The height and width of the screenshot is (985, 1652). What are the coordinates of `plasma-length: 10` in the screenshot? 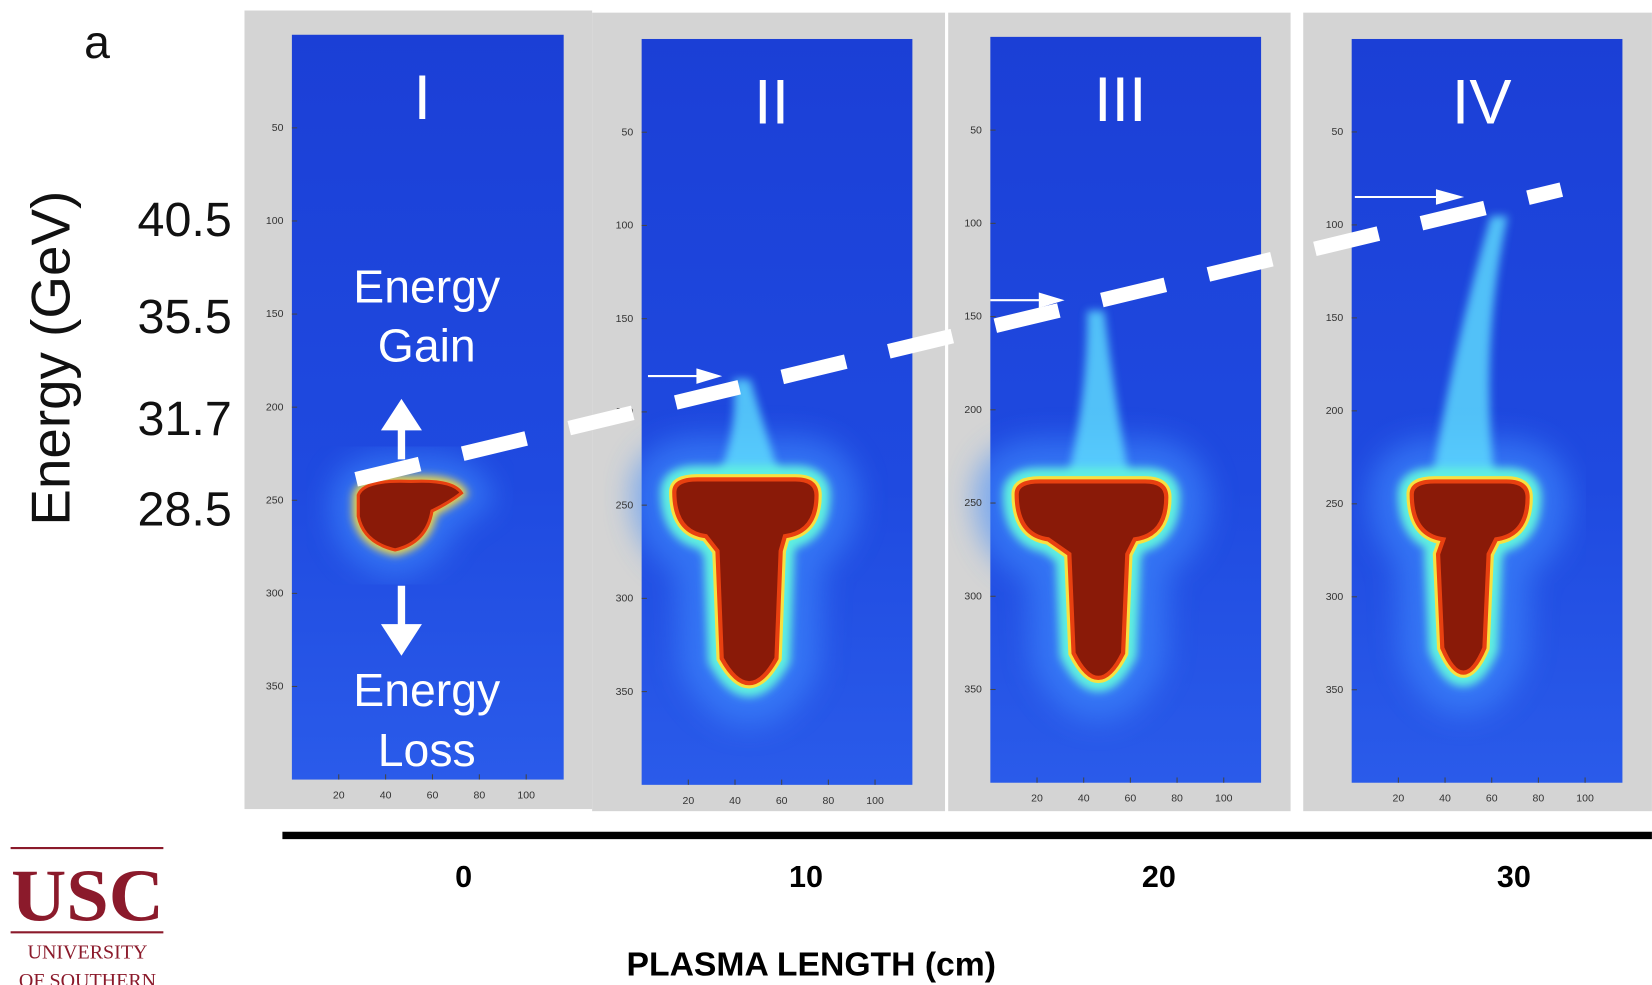 It's located at (806, 877).